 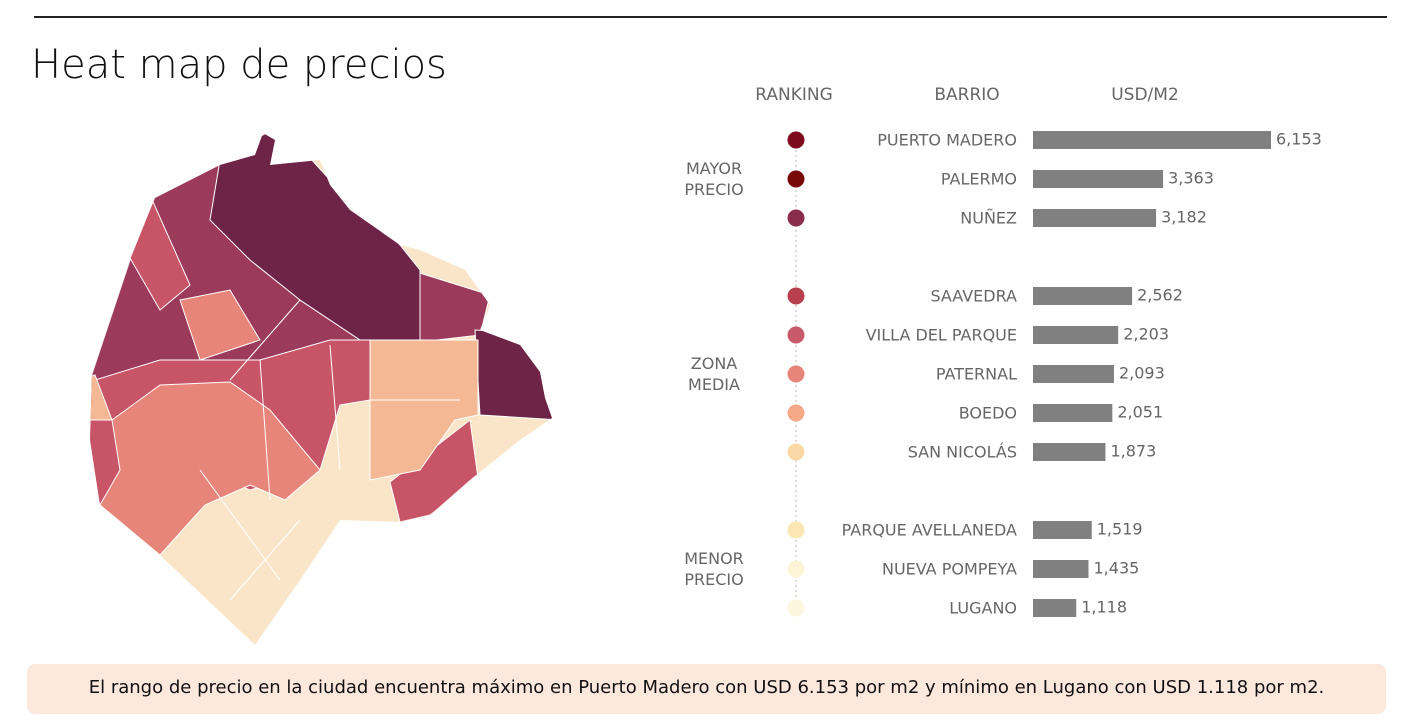 I want to click on group-label: ZONA MEDIA, so click(x=714, y=374).